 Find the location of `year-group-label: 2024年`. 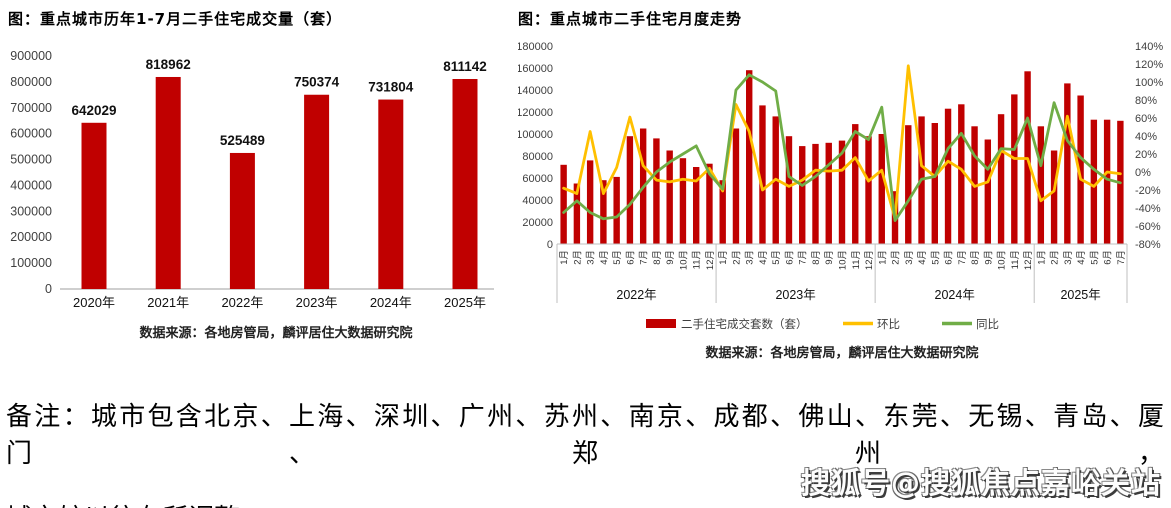

year-group-label: 2024年 is located at coordinates (955, 295).